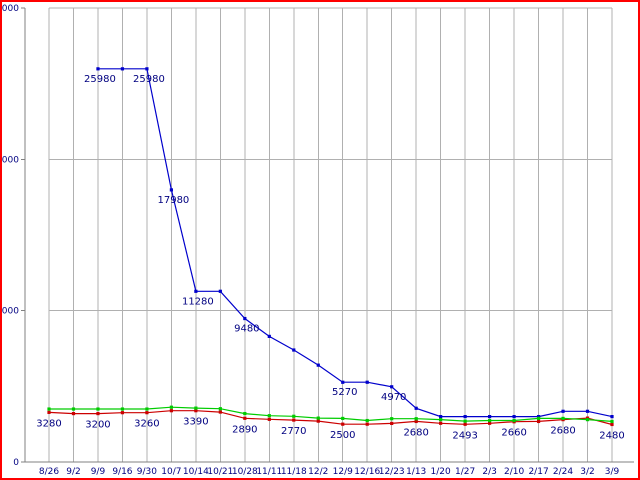 This screenshot has width=640, height=480. Describe the element at coordinates (562, 431) in the screenshot. I see `data-label-red: 2680` at that location.